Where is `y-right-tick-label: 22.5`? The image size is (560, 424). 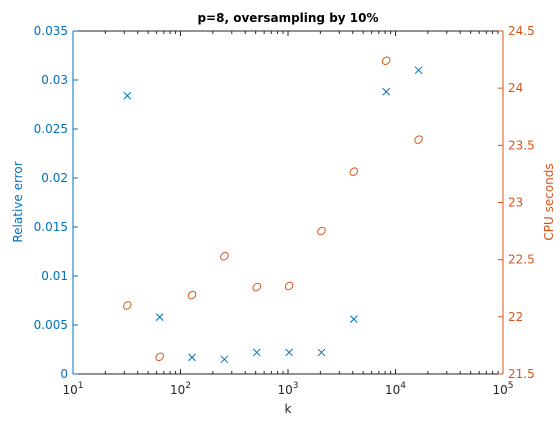
y-right-tick-label: 22.5 is located at coordinates (521, 260).